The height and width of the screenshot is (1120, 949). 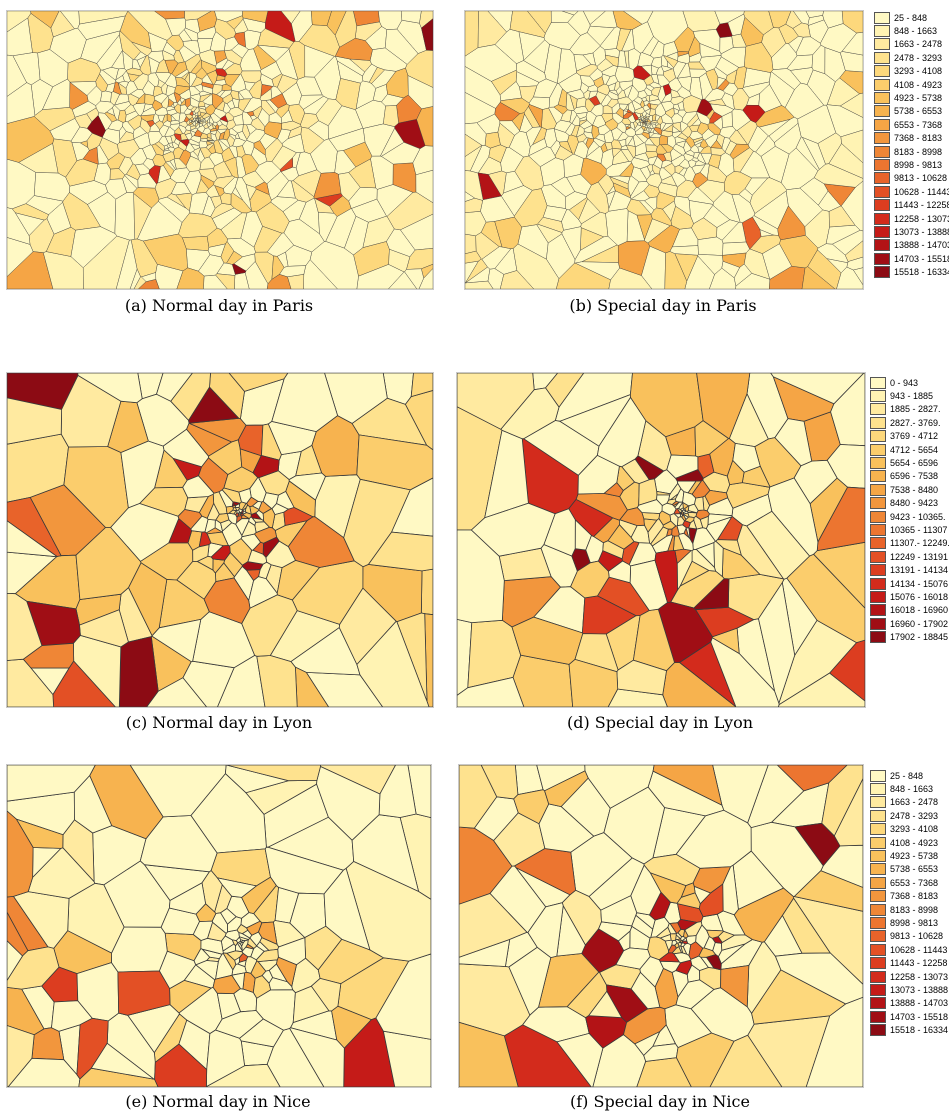 I want to click on legend-label: 4108 - 4923, so click(x=914, y=842).